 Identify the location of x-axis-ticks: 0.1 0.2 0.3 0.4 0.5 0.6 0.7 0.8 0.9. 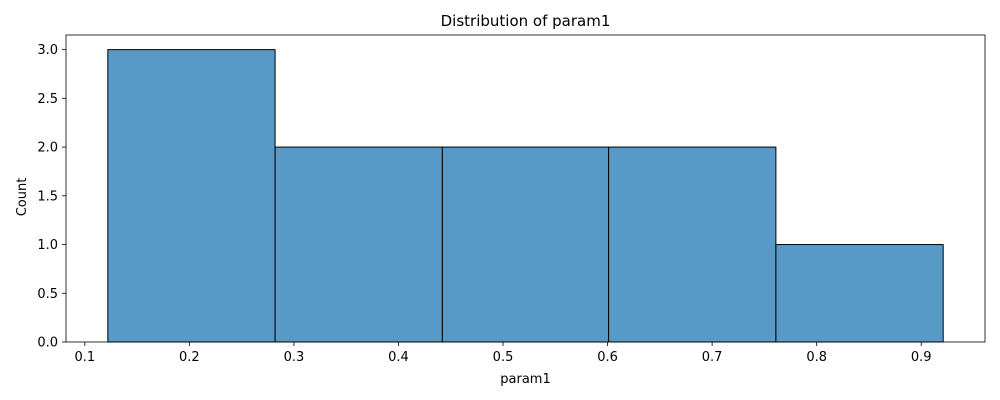
(503, 353).